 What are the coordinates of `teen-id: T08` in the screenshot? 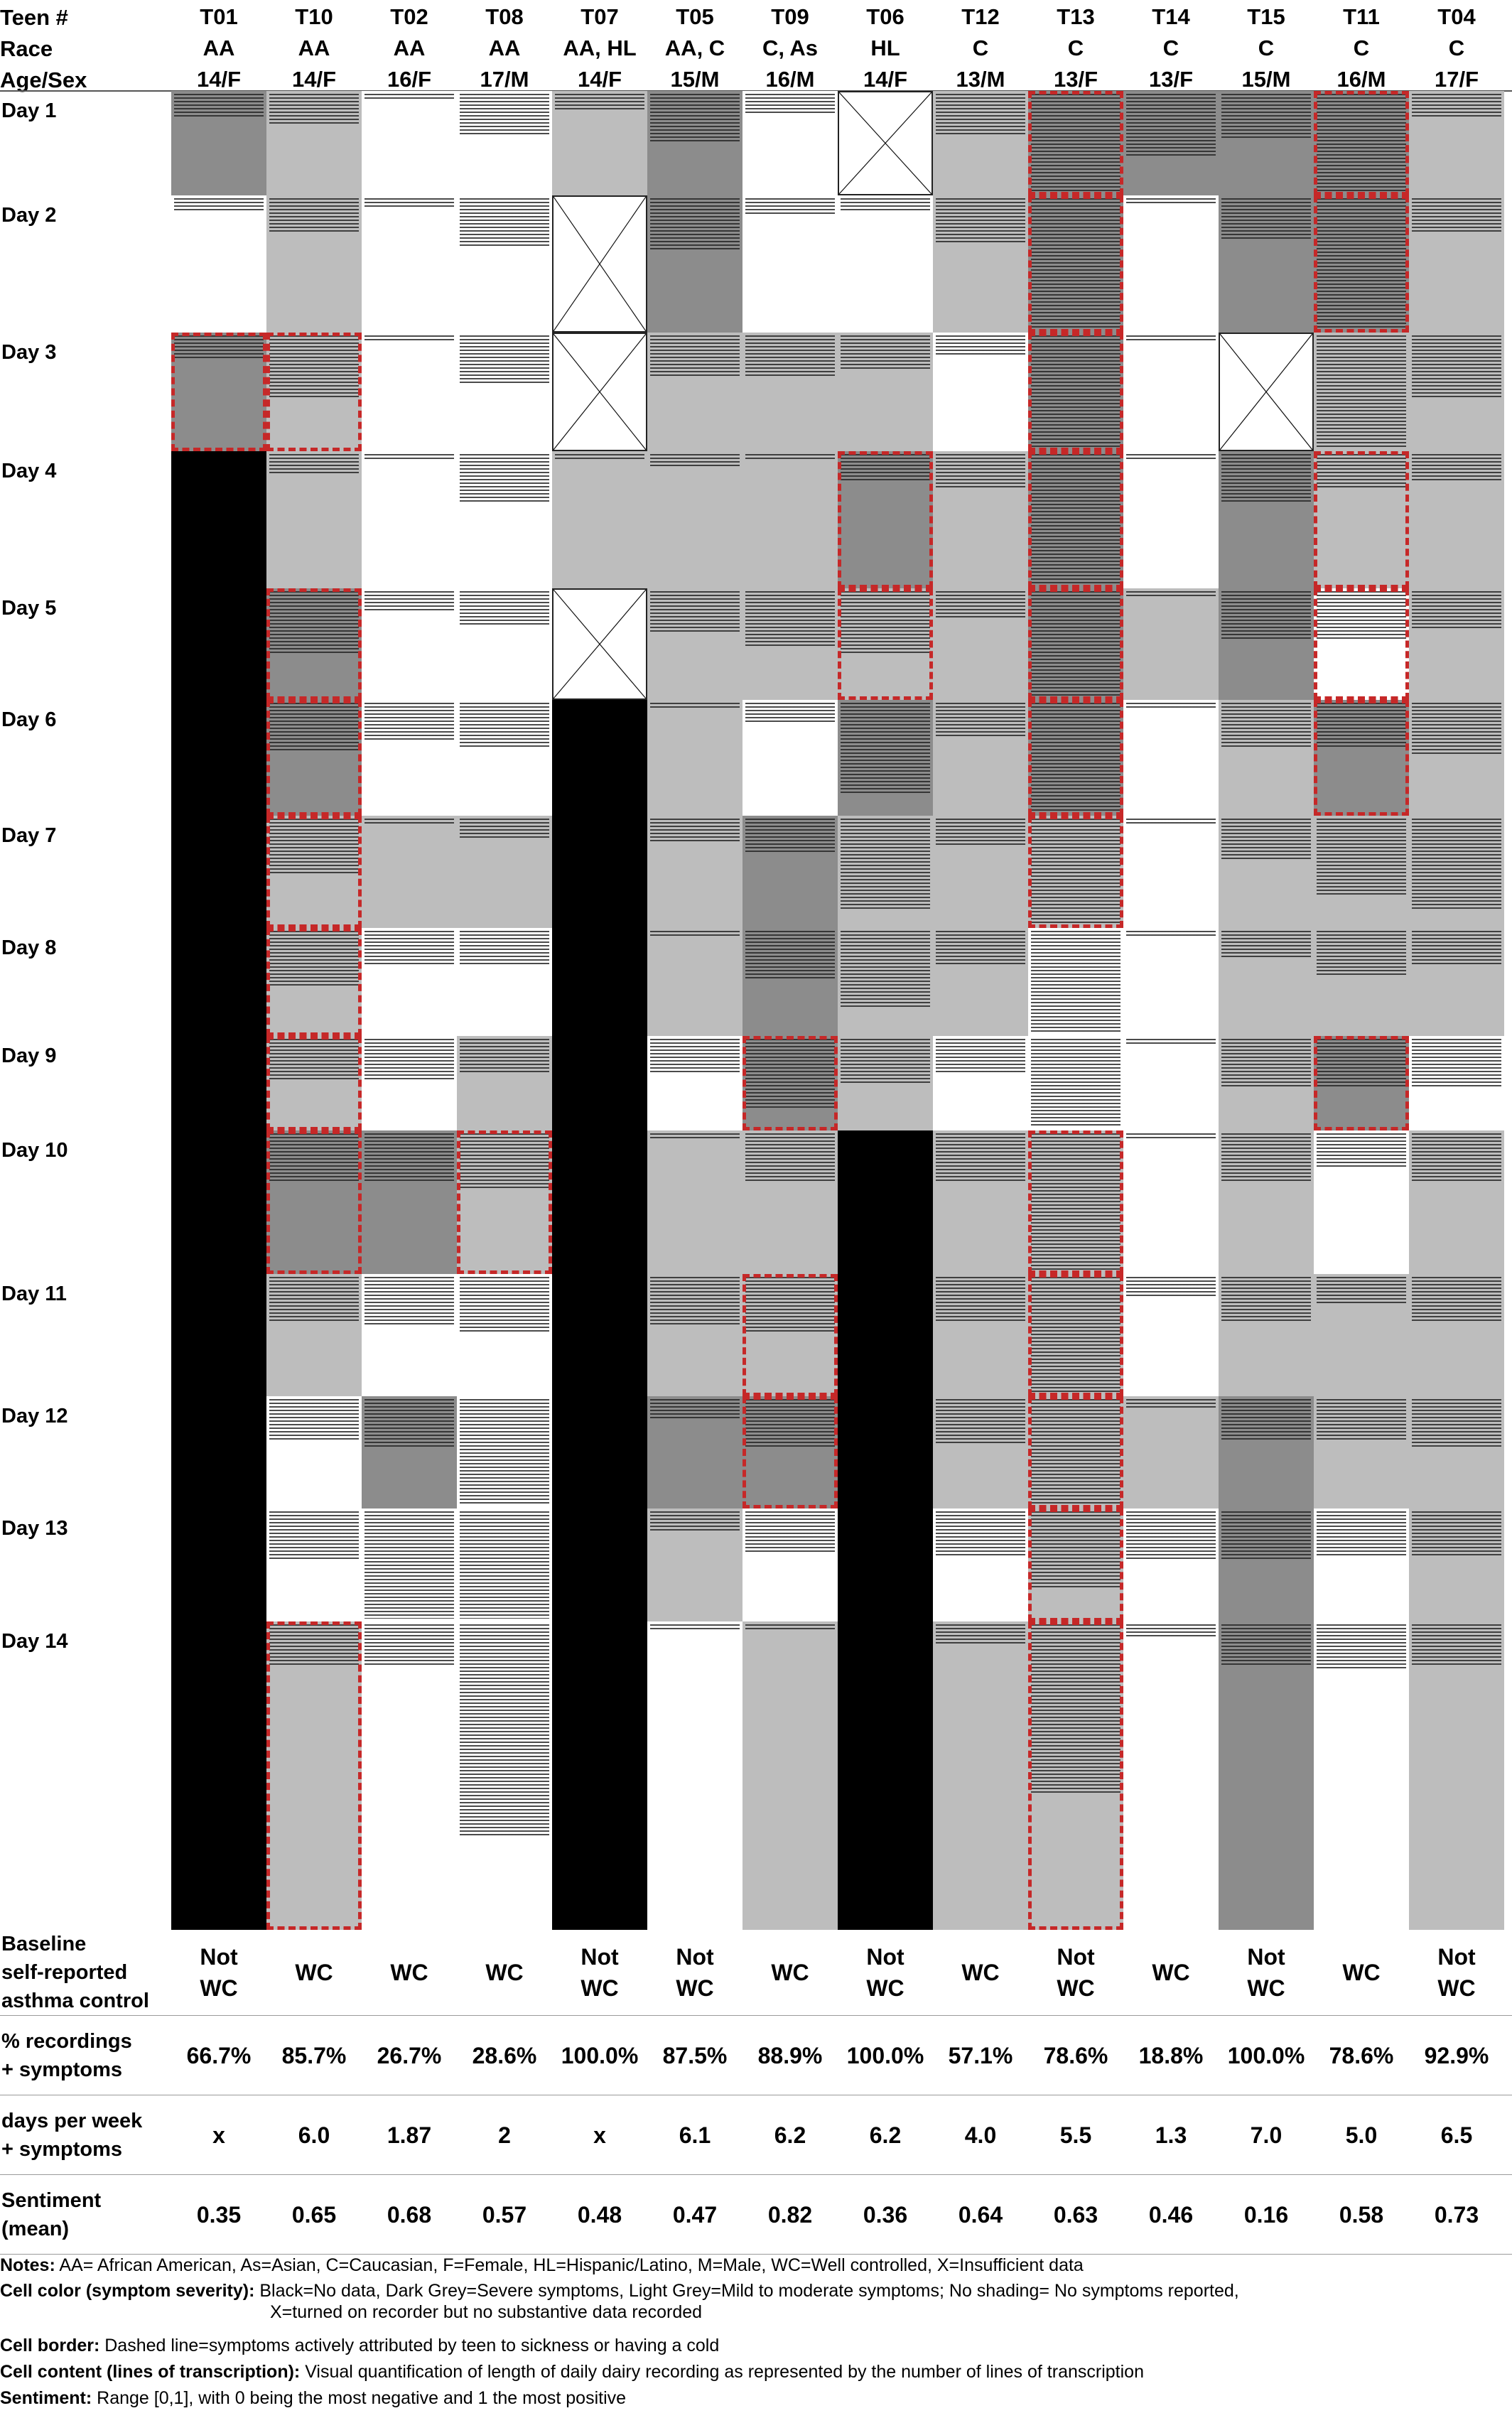 It's located at (504, 16).